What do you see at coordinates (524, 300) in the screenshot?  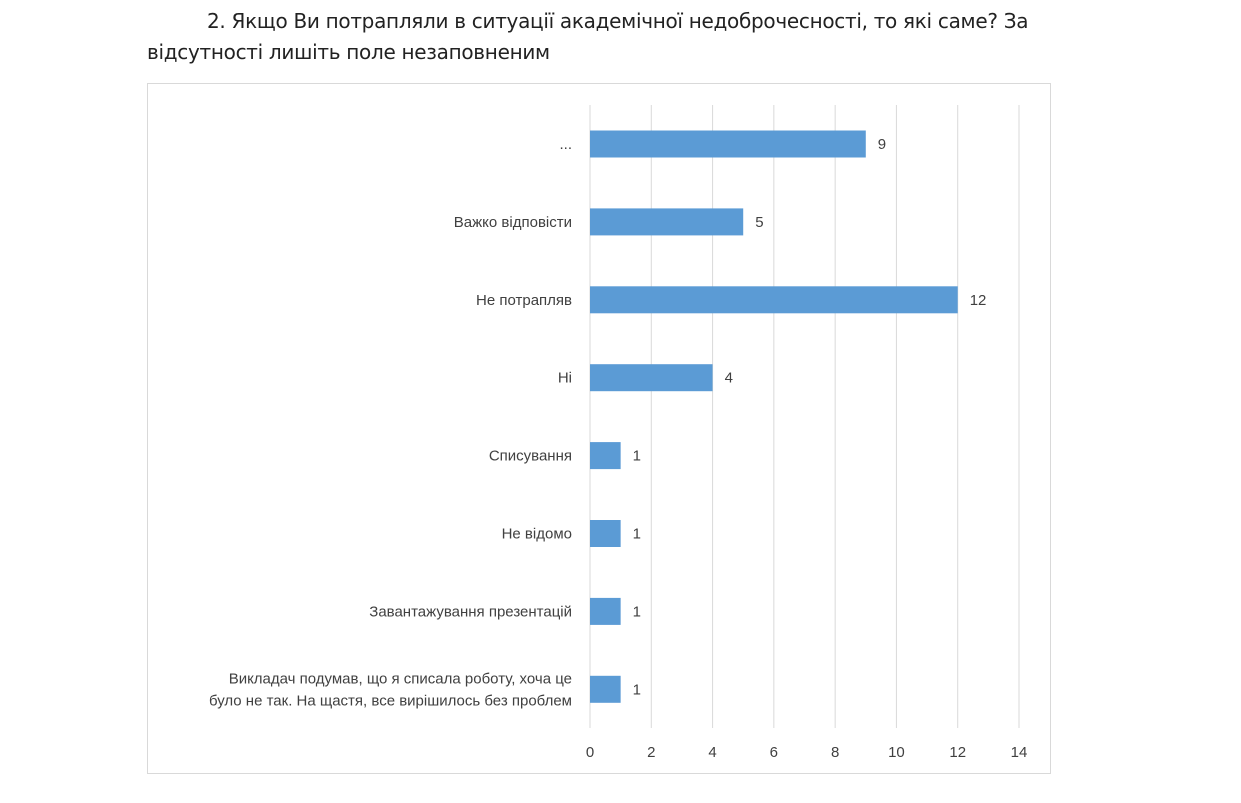 I see `category-label: Не потрапляв` at bounding box center [524, 300].